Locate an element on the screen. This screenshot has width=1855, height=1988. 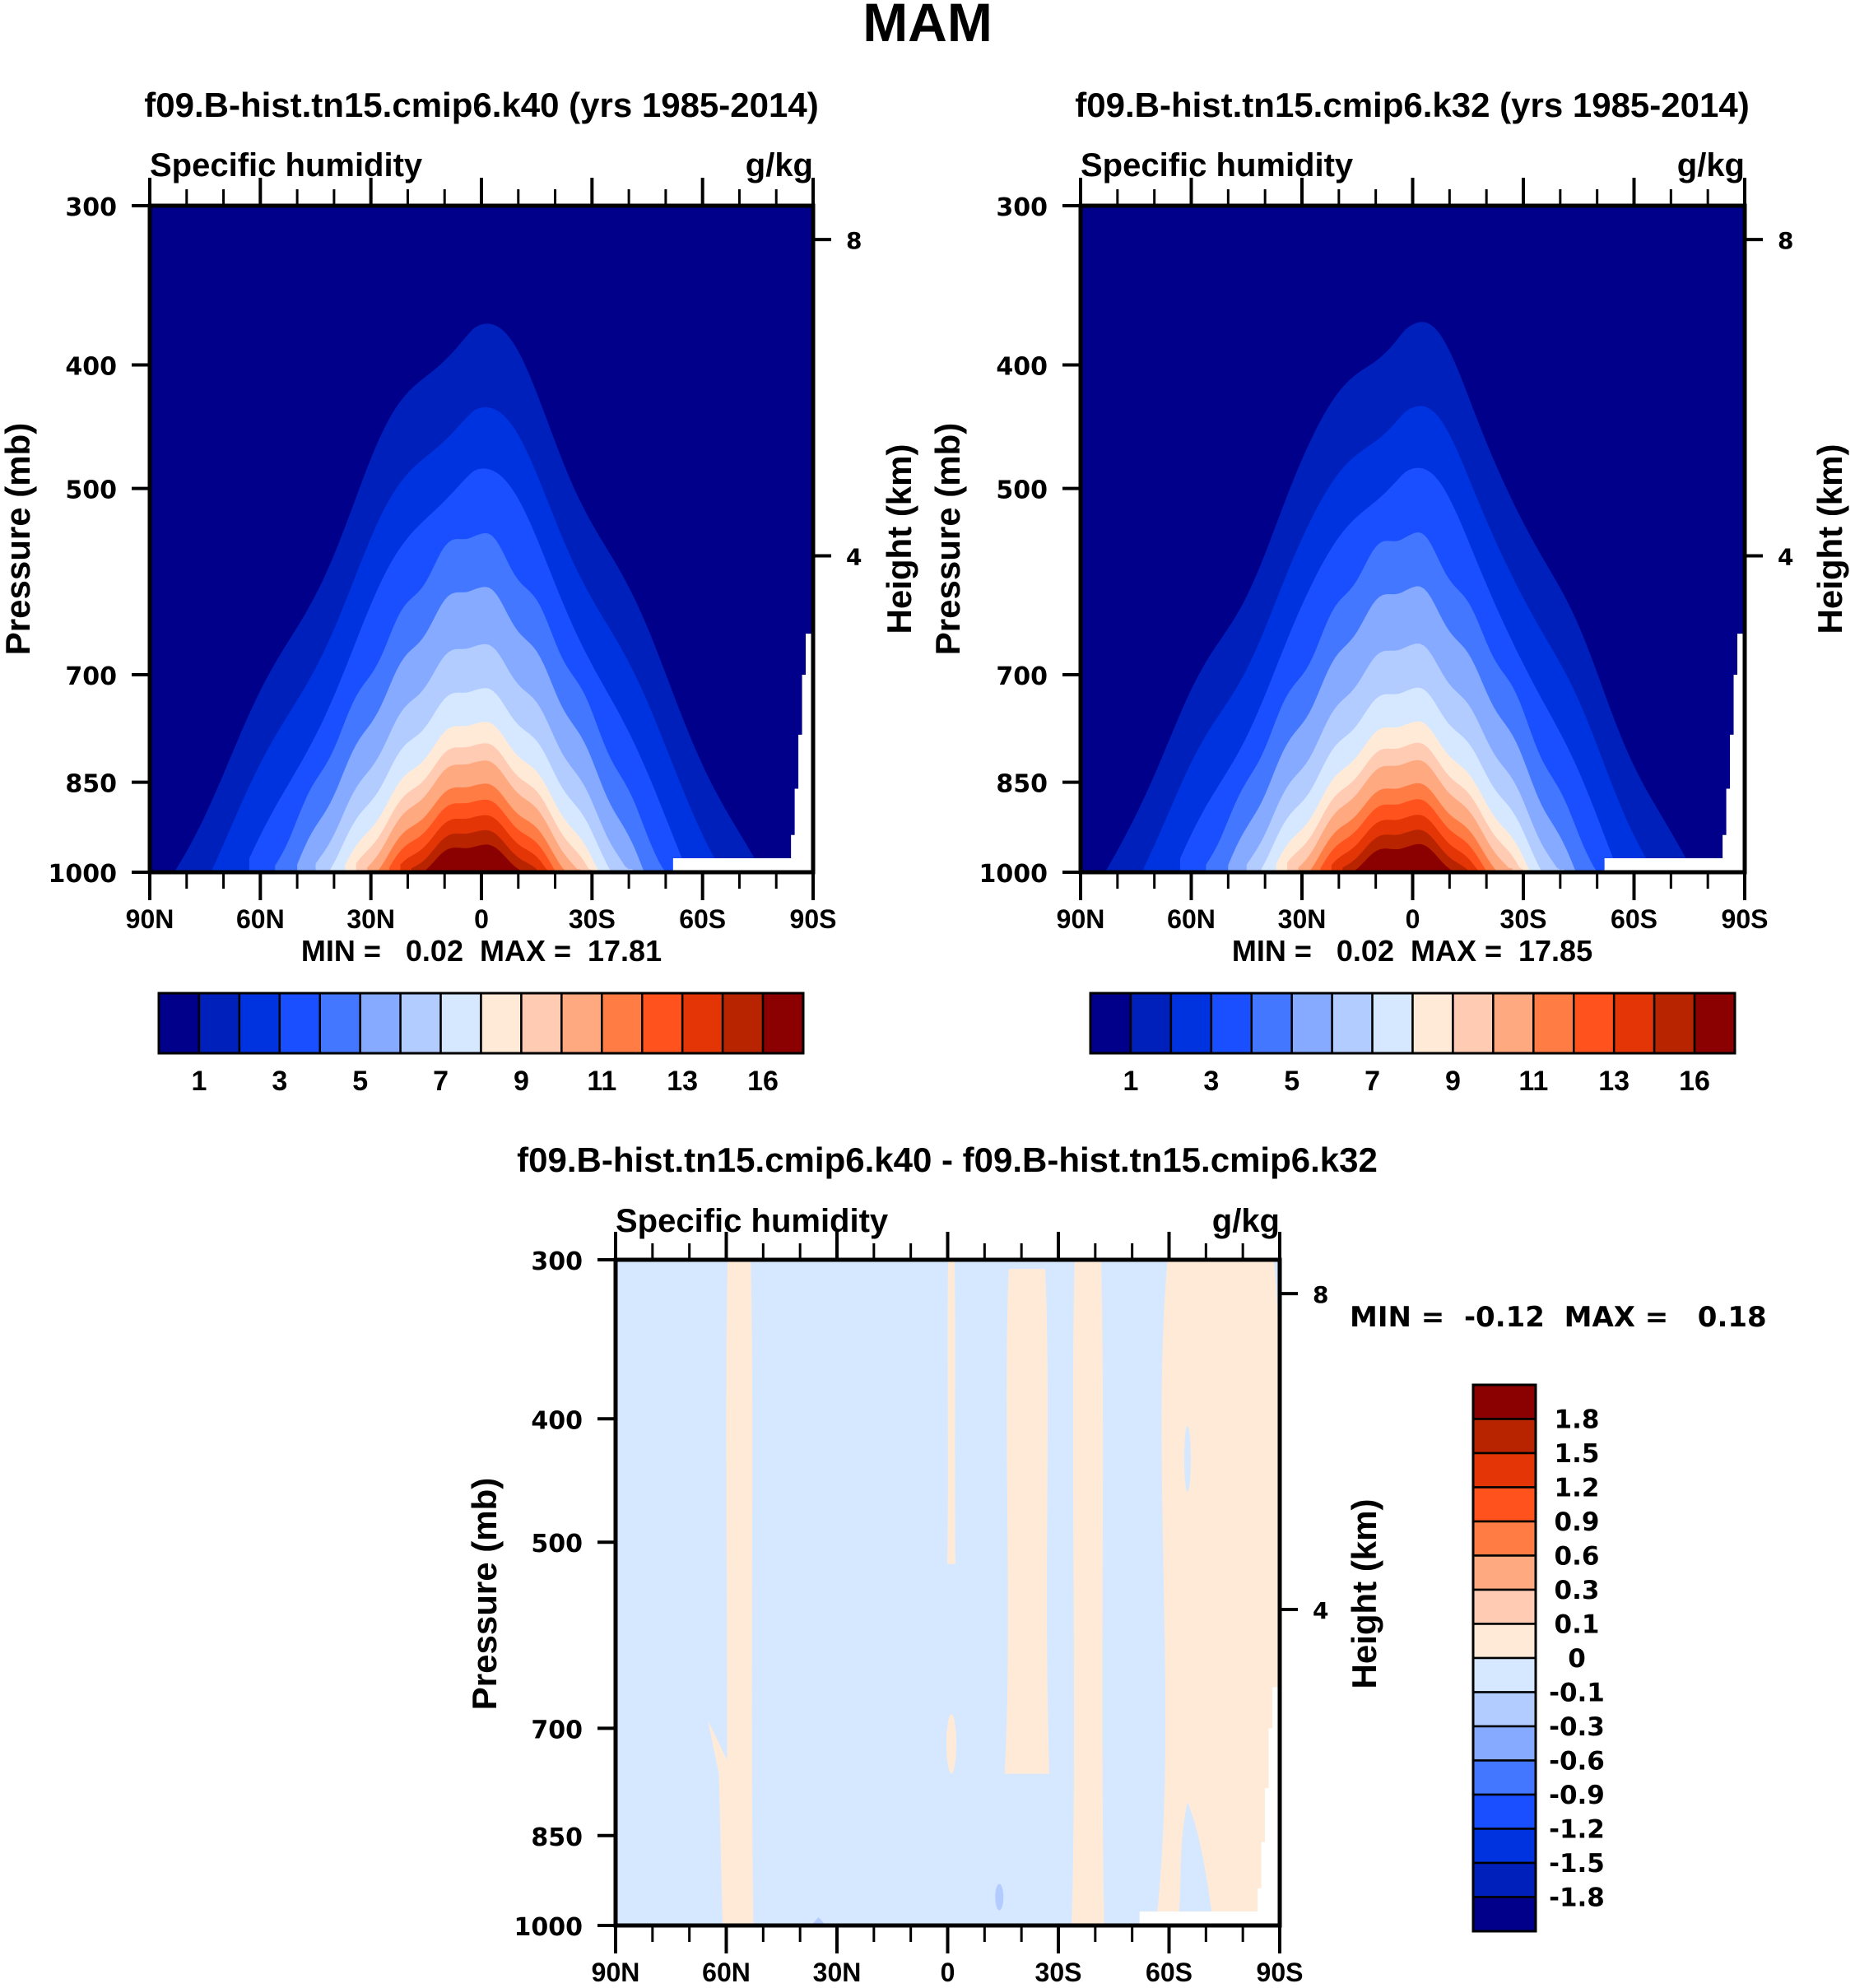
colorbar-tick-label: 3 is located at coordinates (279, 1081).